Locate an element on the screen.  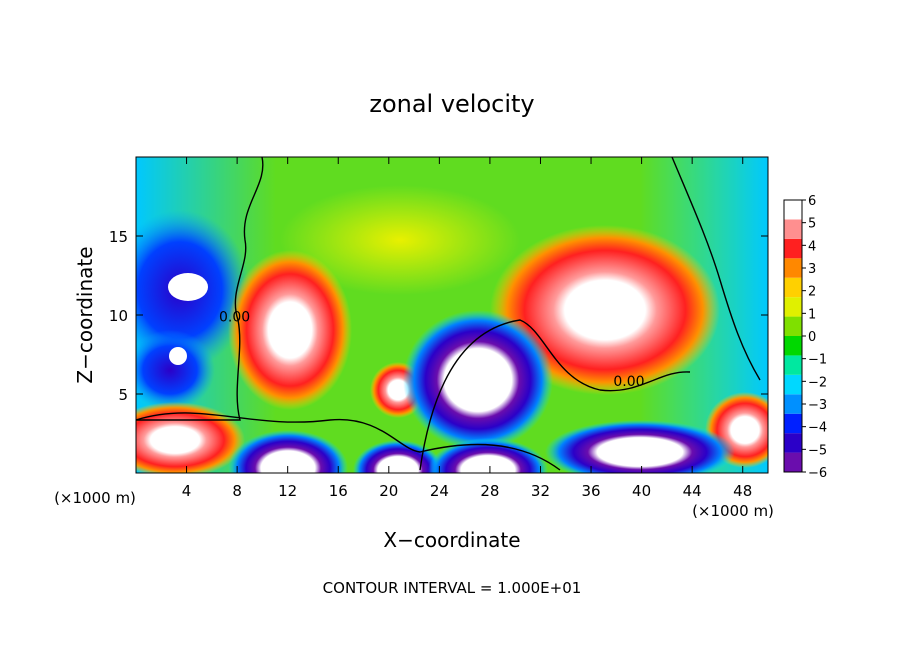
zero-contour-right is located at coordinates (716, 269).